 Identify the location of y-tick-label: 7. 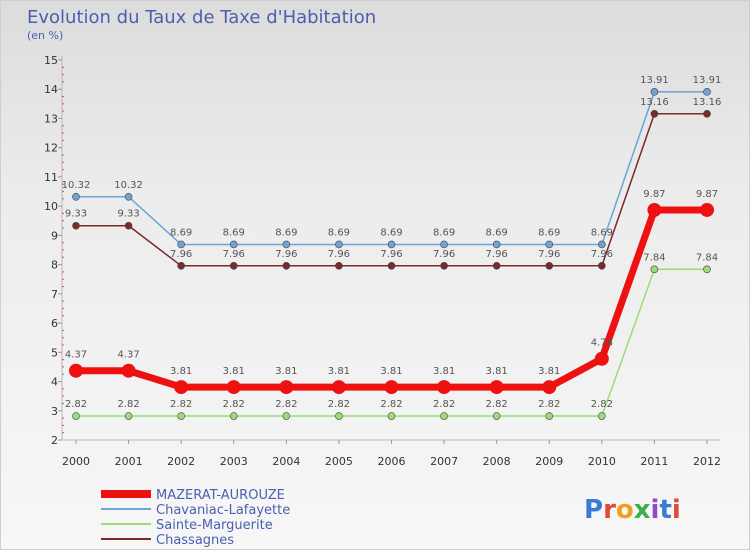
(54, 294).